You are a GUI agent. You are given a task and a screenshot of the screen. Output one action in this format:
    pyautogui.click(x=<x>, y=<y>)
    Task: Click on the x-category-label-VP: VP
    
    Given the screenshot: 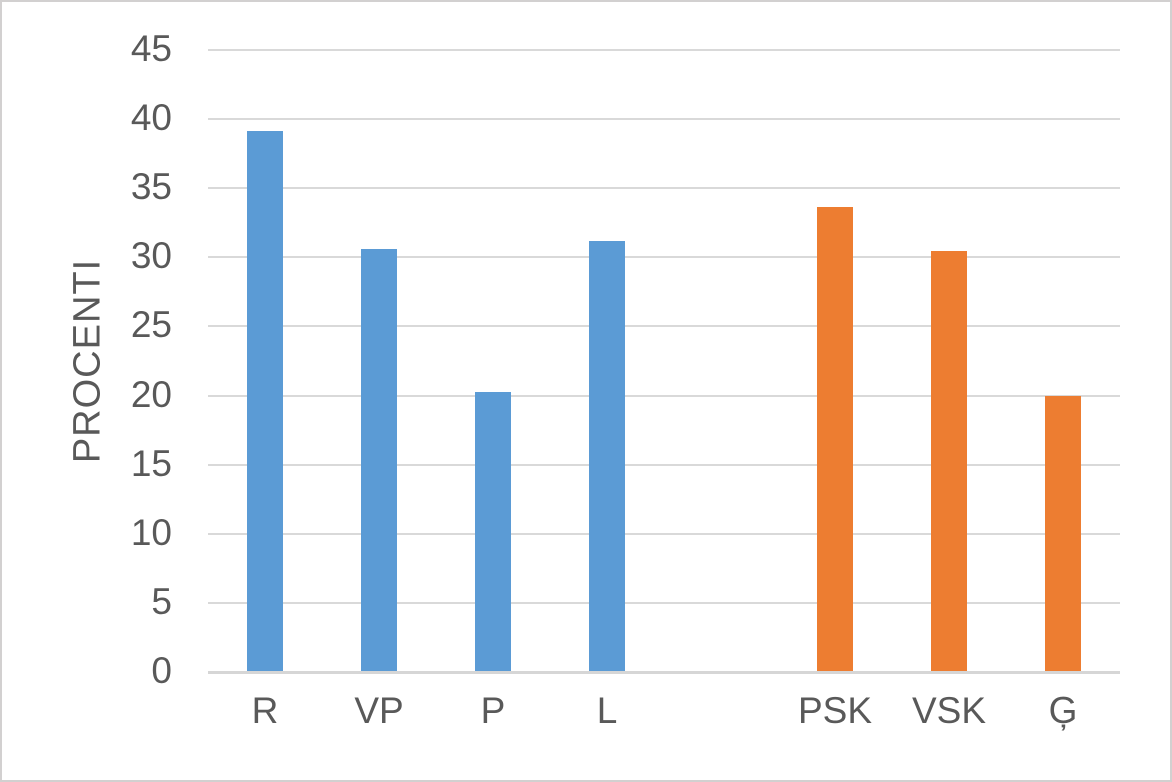 What is the action you would take?
    pyautogui.click(x=379, y=710)
    